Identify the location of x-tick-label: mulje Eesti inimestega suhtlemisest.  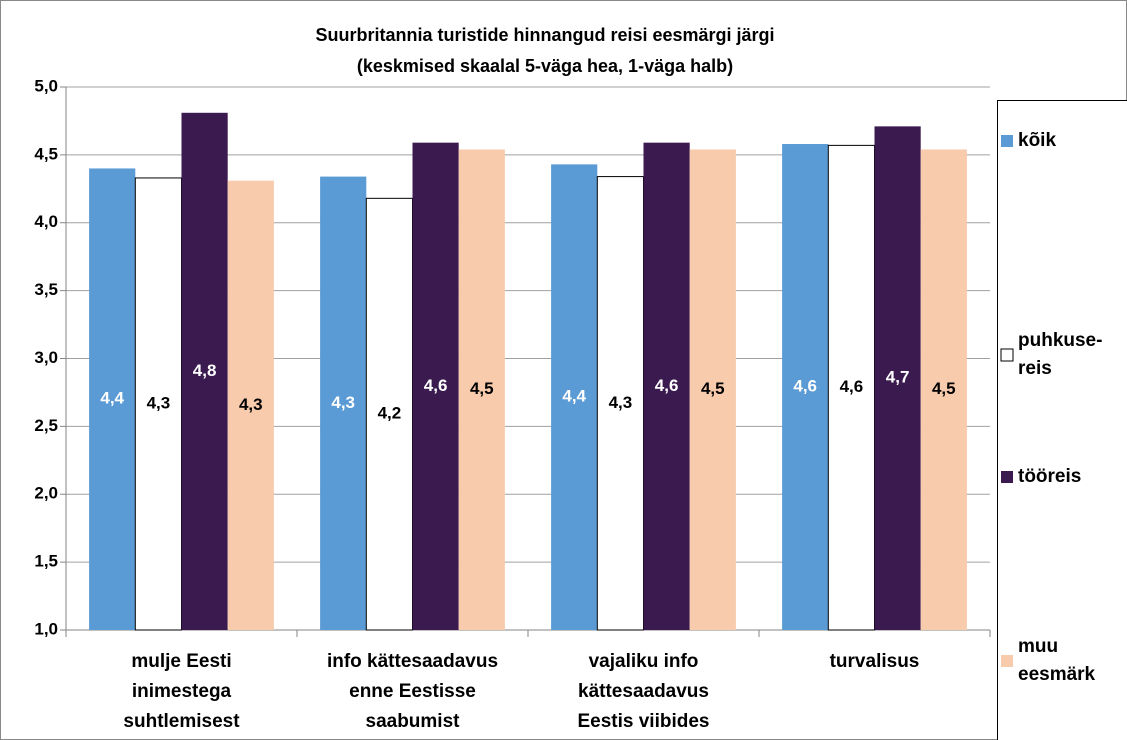
(181, 691).